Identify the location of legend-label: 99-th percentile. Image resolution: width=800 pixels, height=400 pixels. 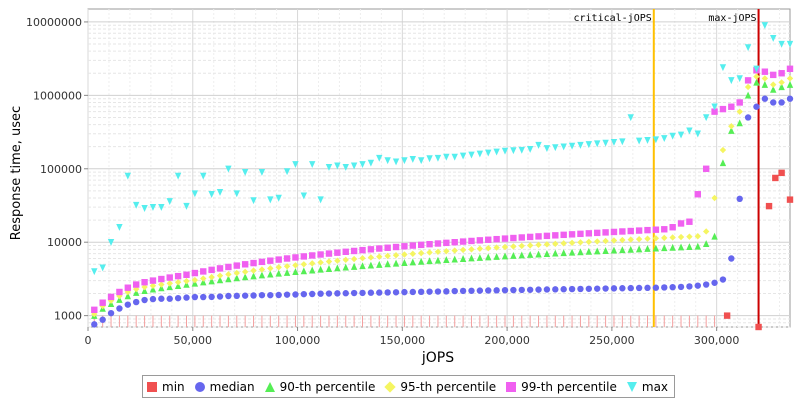
(569, 386).